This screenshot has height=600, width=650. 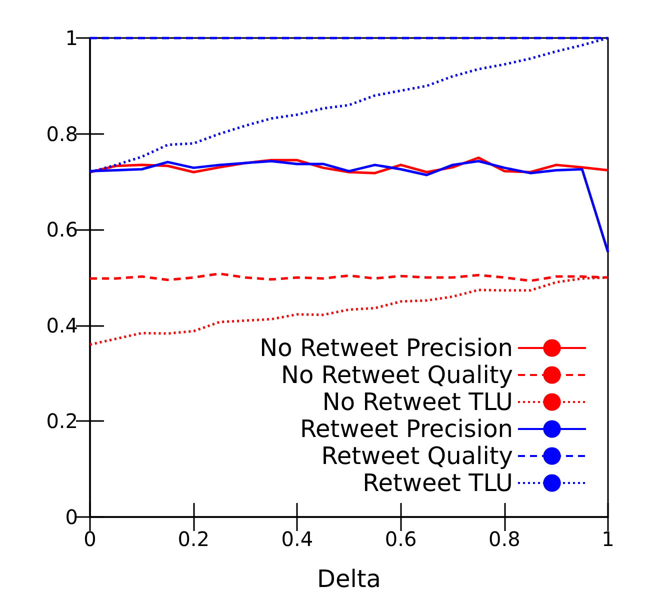 I want to click on y-tick-label: 0, so click(x=71, y=517).